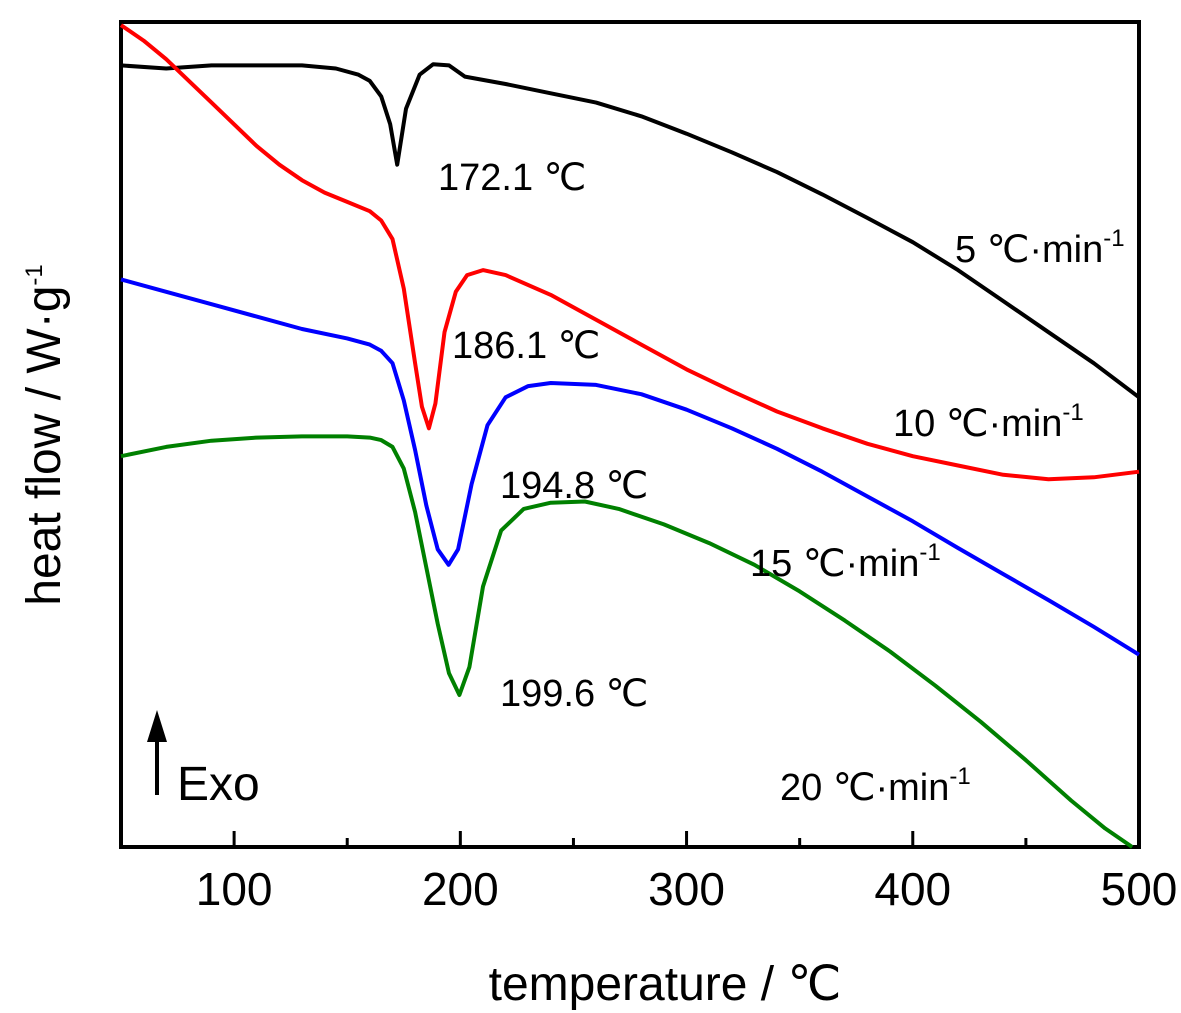 Image resolution: width=1181 pixels, height=1013 pixels. I want to click on series-label-15: 15 ℃·min-1, so click(845, 562).